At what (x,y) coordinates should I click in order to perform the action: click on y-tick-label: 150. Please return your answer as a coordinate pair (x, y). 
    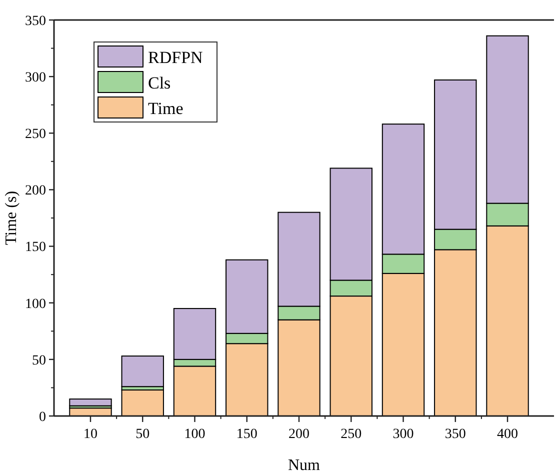
    Looking at the image, I should click on (35, 248).